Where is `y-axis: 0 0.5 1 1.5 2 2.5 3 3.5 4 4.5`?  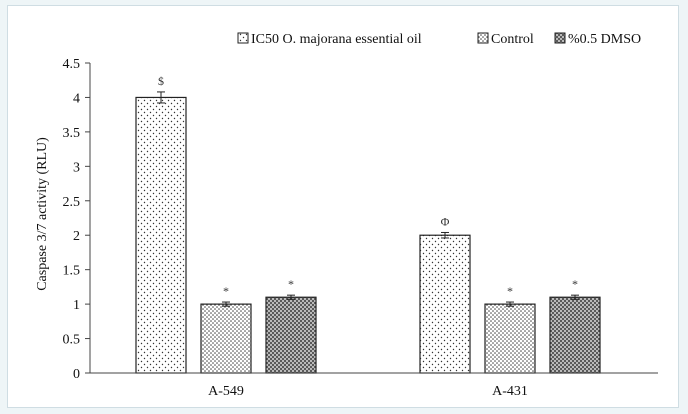
y-axis: 0 0.5 1 1.5 2 2.5 3 3.5 4 4.5 is located at coordinates (77, 219).